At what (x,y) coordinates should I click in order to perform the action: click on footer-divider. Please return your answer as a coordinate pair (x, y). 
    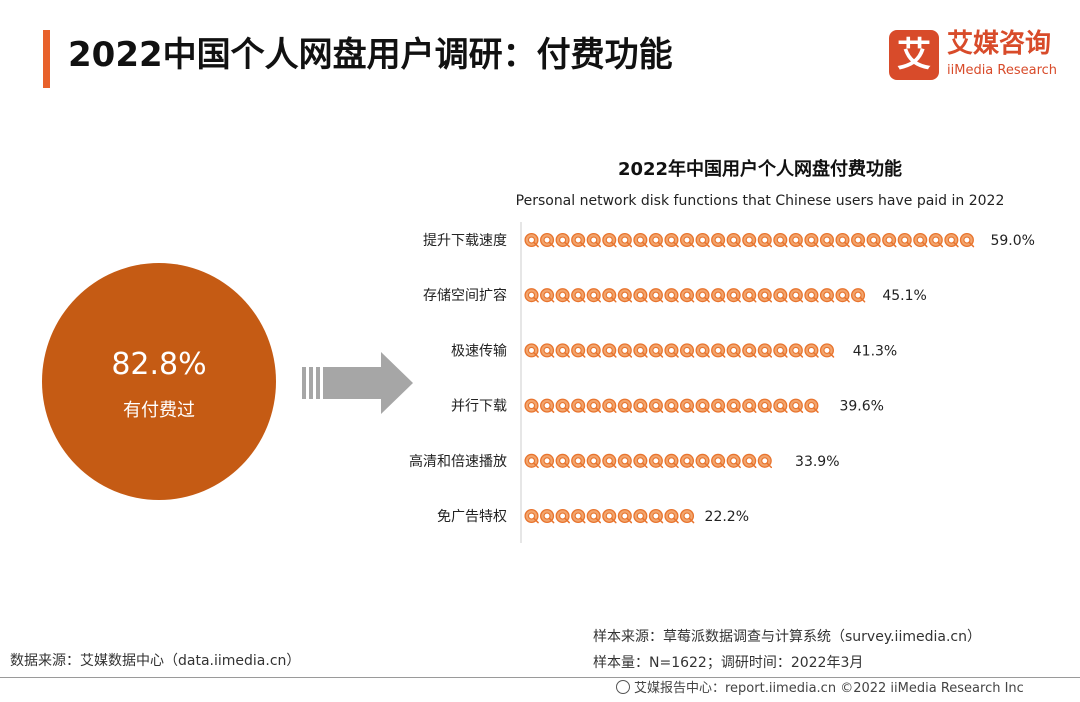
    Looking at the image, I should click on (540, 677).